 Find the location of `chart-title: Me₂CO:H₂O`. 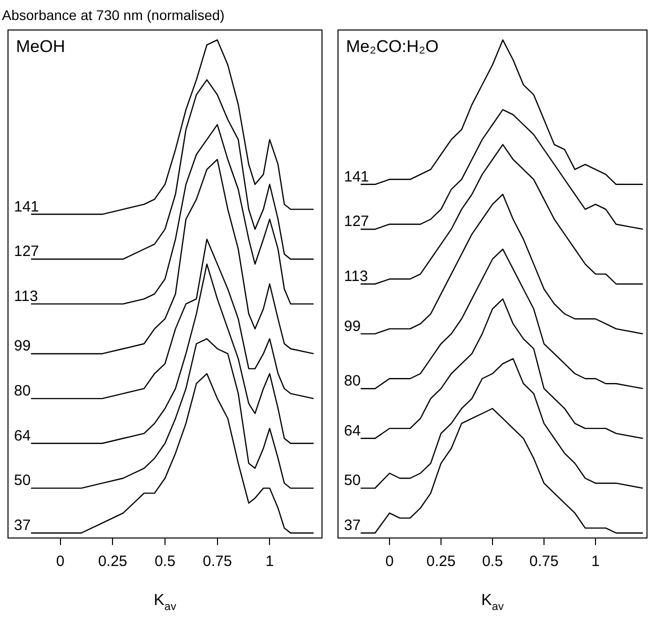

chart-title: Me₂CO:H₂O is located at coordinates (392, 46).